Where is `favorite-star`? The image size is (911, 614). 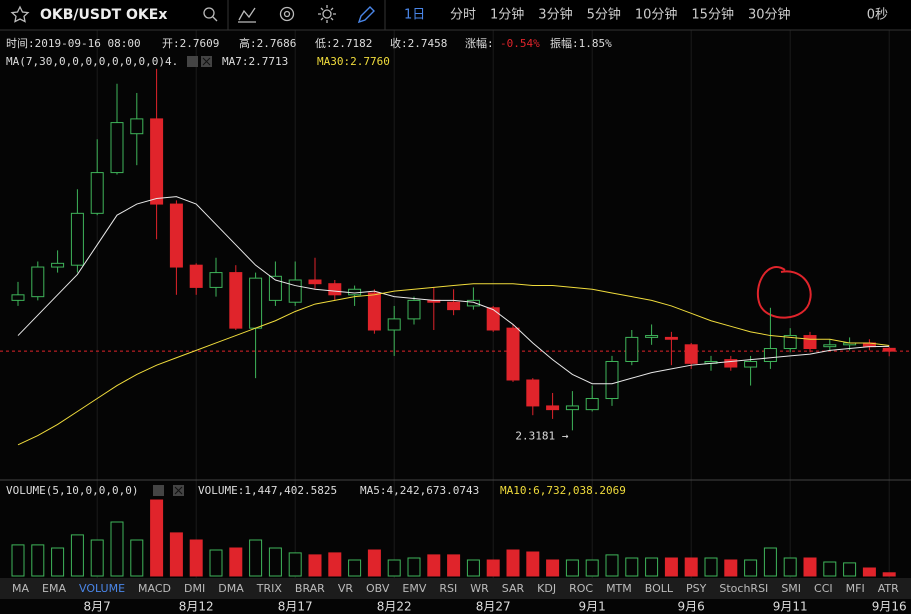 favorite-star is located at coordinates (20, 14).